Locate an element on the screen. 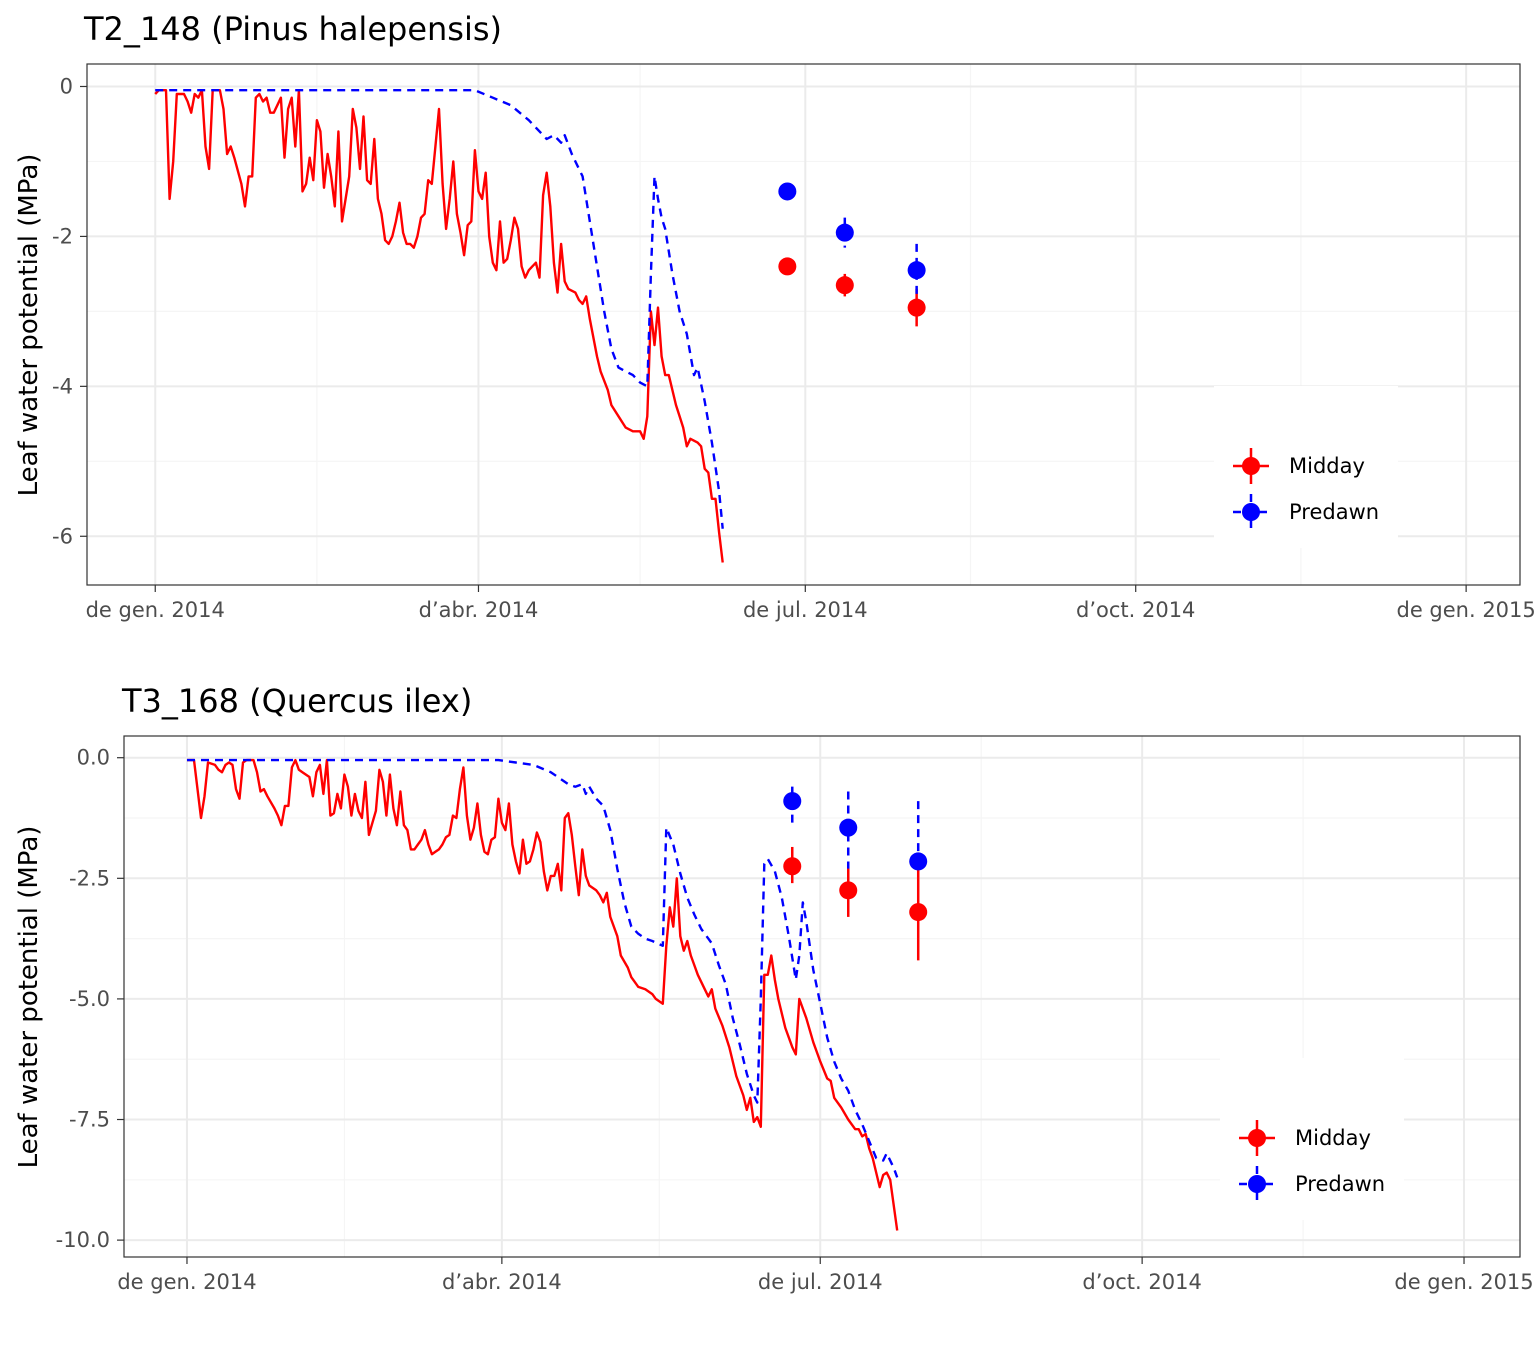  panel-title: T2_148 (Pinus halepensis) is located at coordinates (292, 29).